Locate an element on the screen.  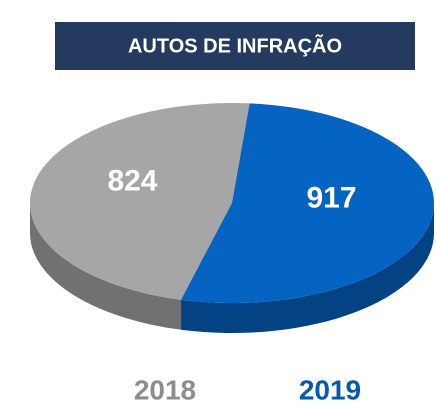
title-box is located at coordinates (235, 46).